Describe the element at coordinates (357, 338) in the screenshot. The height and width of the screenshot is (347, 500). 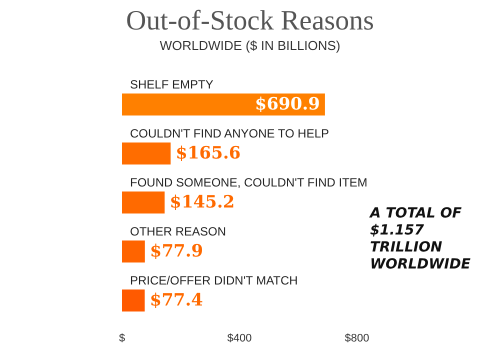
I see `x-tick-label: $800` at that location.